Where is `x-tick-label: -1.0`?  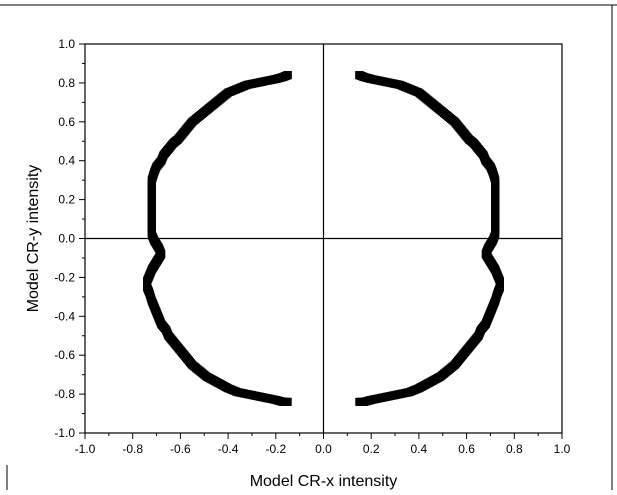
x-tick-label: -1.0 is located at coordinates (85, 449).